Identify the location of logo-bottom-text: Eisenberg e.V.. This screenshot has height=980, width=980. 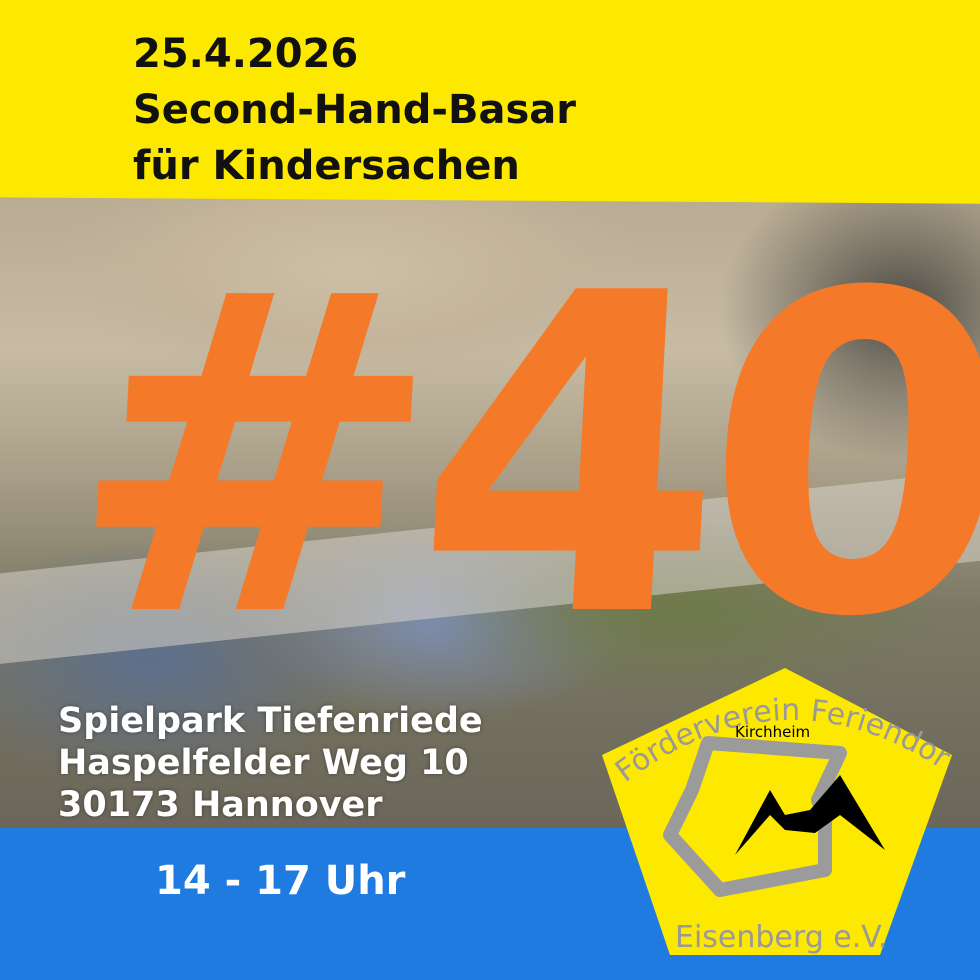
(781, 937).